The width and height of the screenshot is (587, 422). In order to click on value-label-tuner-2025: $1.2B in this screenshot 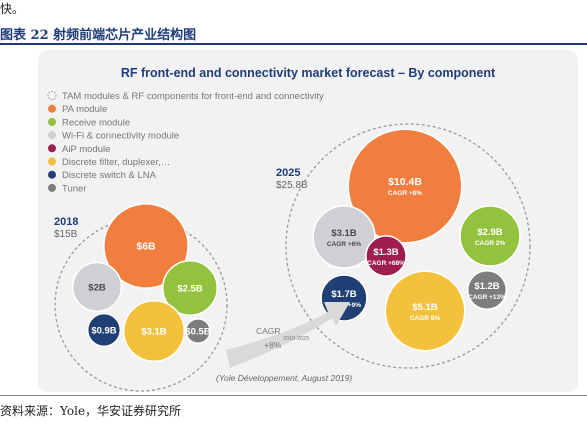, I will do `click(486, 286)`.